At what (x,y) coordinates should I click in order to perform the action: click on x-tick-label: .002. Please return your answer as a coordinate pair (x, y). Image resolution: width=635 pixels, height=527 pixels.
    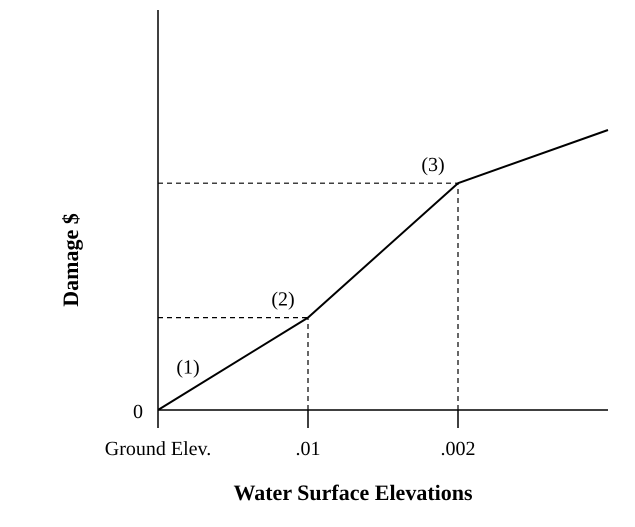
    Looking at the image, I should click on (458, 449).